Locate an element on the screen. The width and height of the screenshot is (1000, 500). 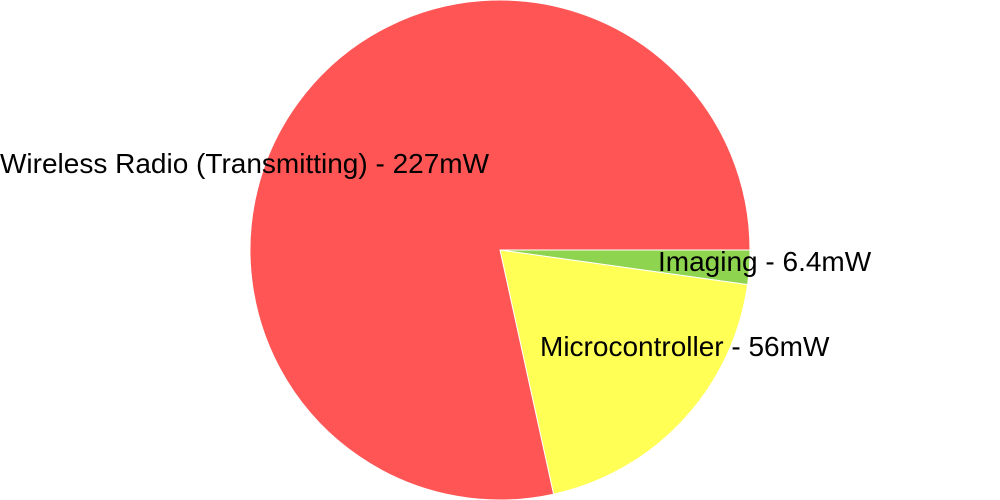
slice-label-microcontroller: Microcontroller - 56mW is located at coordinates (685, 346).